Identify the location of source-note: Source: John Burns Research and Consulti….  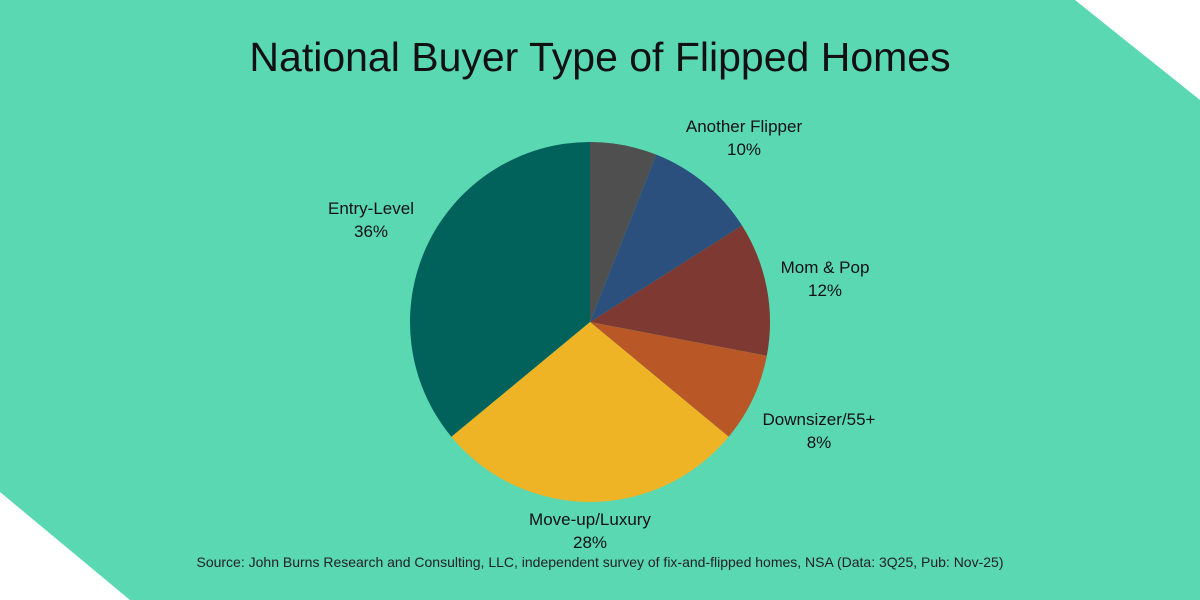
(600, 562).